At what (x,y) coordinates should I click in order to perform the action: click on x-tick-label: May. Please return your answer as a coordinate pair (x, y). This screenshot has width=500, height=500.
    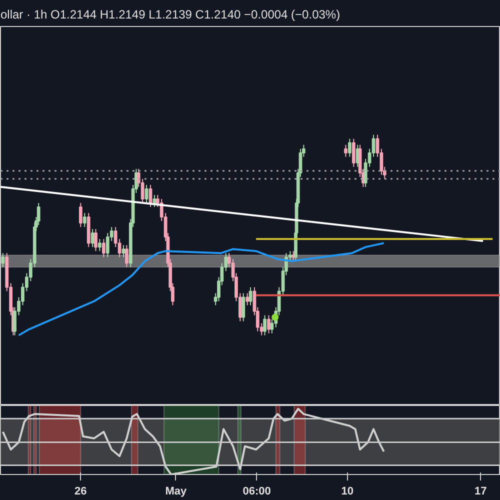
    Looking at the image, I should click on (176, 492).